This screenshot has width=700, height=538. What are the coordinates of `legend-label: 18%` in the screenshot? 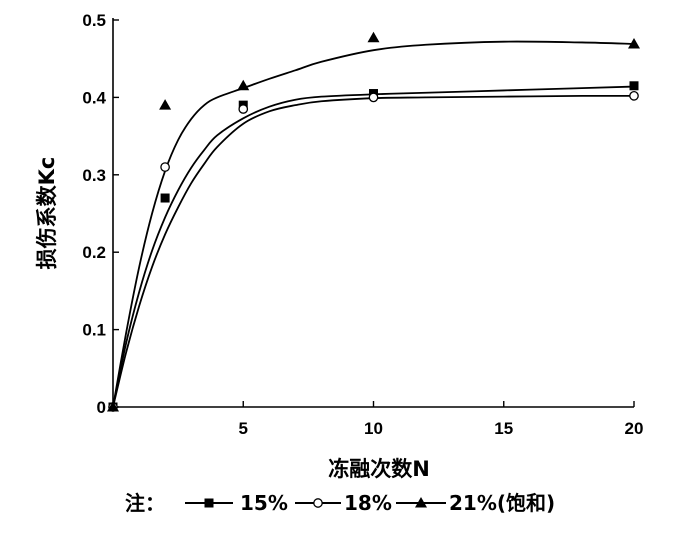 It's located at (368, 503).